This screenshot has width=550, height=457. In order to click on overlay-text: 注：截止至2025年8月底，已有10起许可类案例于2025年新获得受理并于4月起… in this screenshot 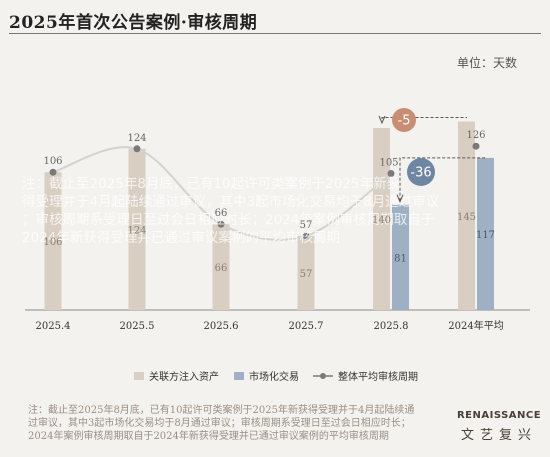, I will do `click(231, 210)`.